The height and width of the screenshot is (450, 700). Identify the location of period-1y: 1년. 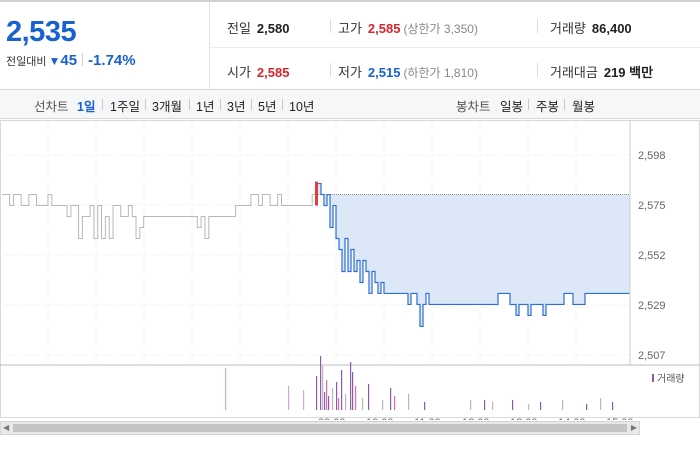
(205, 107).